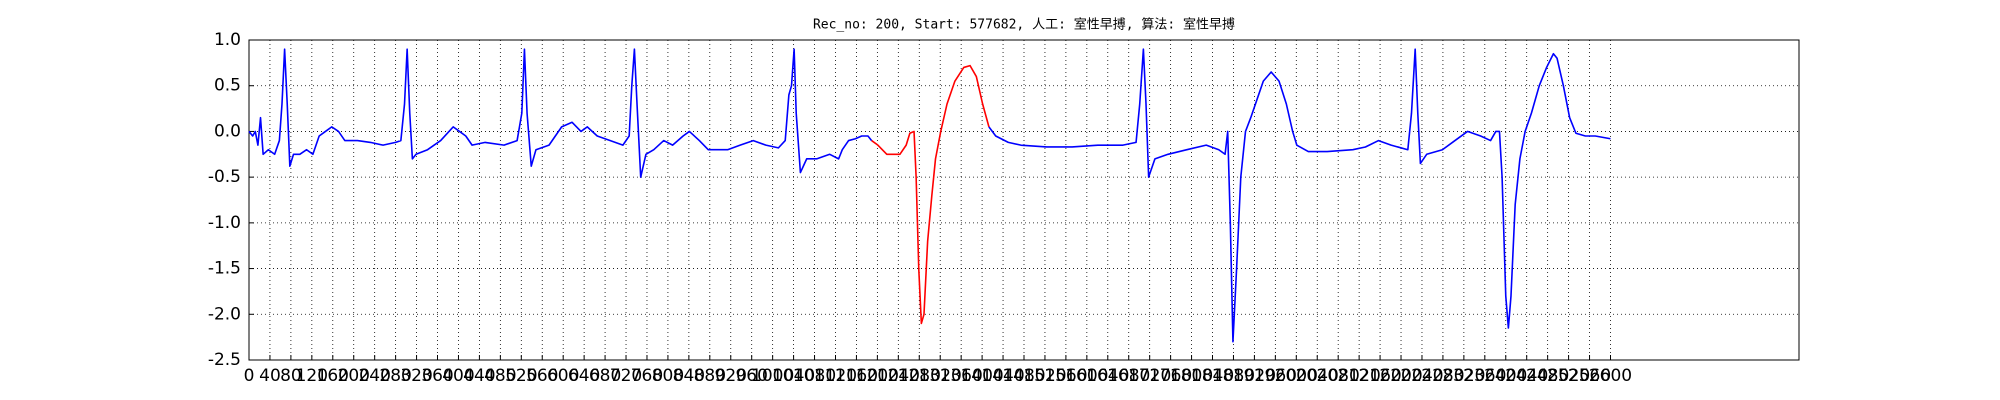  What do you see at coordinates (1317, 376) in the screenshot?
I see `x-tick-label: 2040` at bounding box center [1317, 376].